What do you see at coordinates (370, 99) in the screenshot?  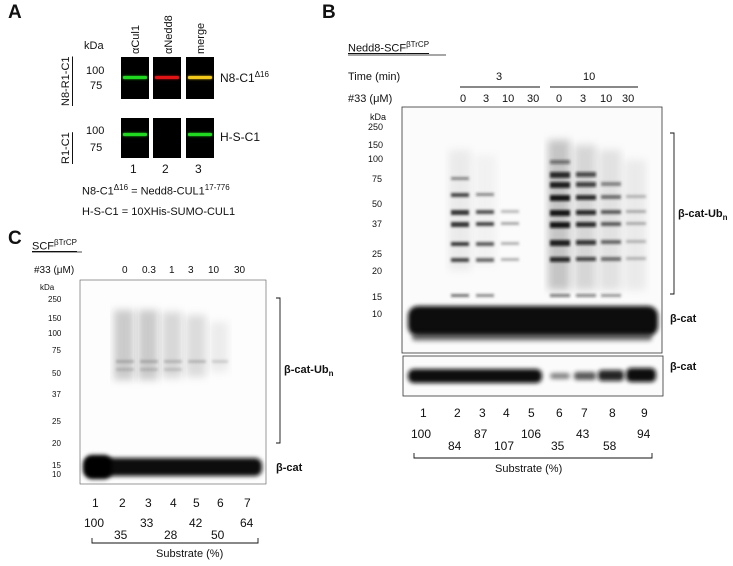 I see `panel-b-conc-label: #33 (μM)` at bounding box center [370, 99].